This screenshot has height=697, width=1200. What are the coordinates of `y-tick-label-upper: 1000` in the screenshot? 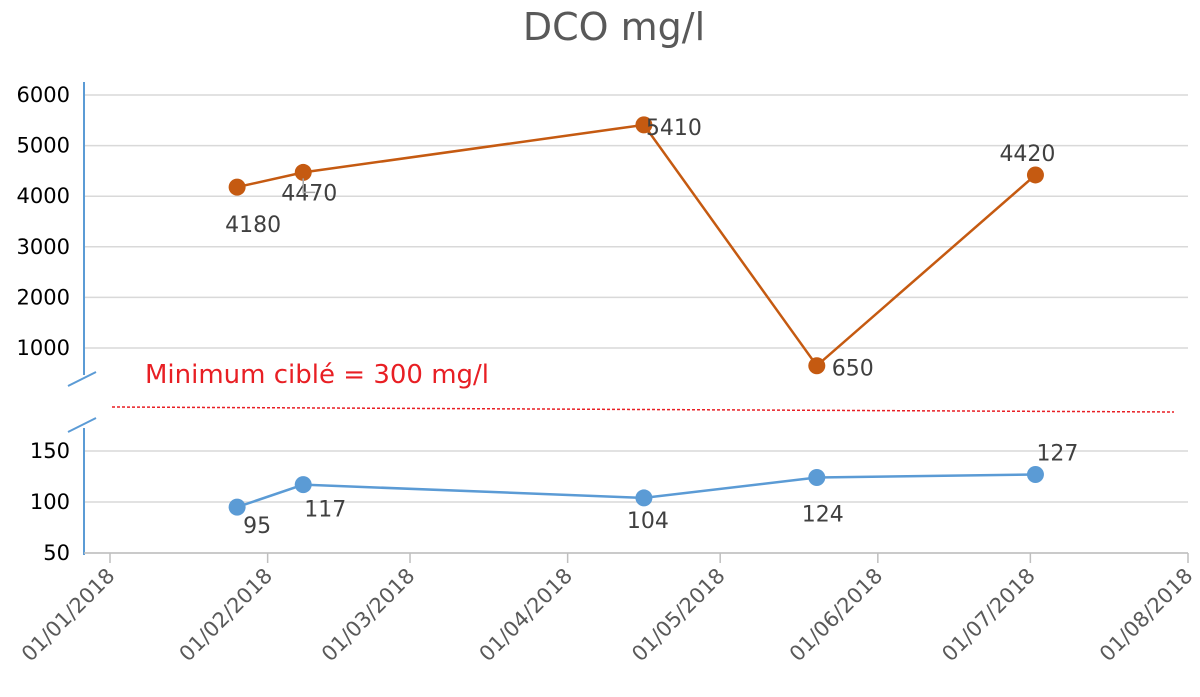 It's located at (43, 348).